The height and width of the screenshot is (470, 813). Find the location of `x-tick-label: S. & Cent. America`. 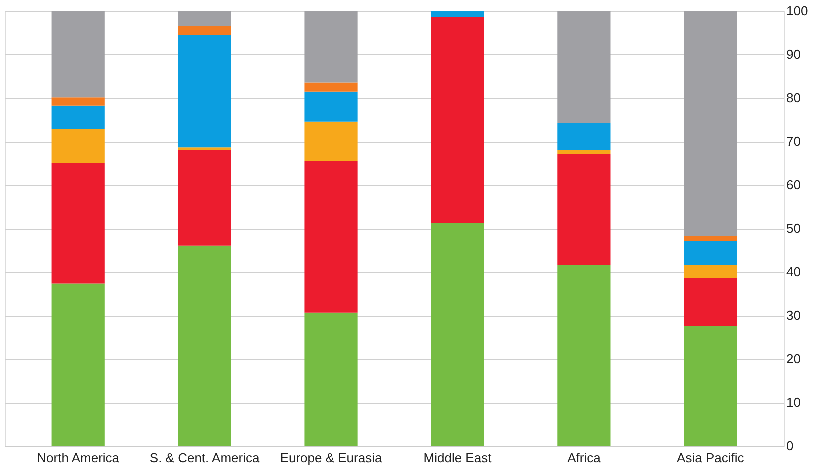

x-tick-label: S. & Cent. America is located at coordinates (205, 458).